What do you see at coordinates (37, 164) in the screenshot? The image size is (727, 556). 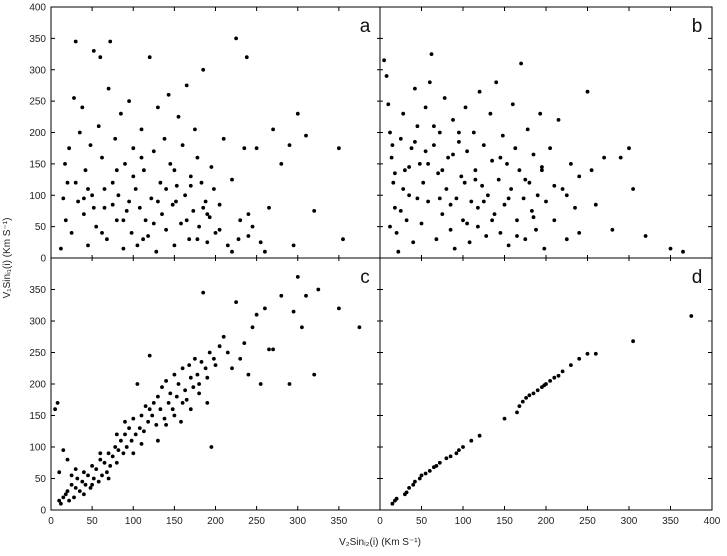 I see `top-y-tick-label: 150` at bounding box center [37, 164].